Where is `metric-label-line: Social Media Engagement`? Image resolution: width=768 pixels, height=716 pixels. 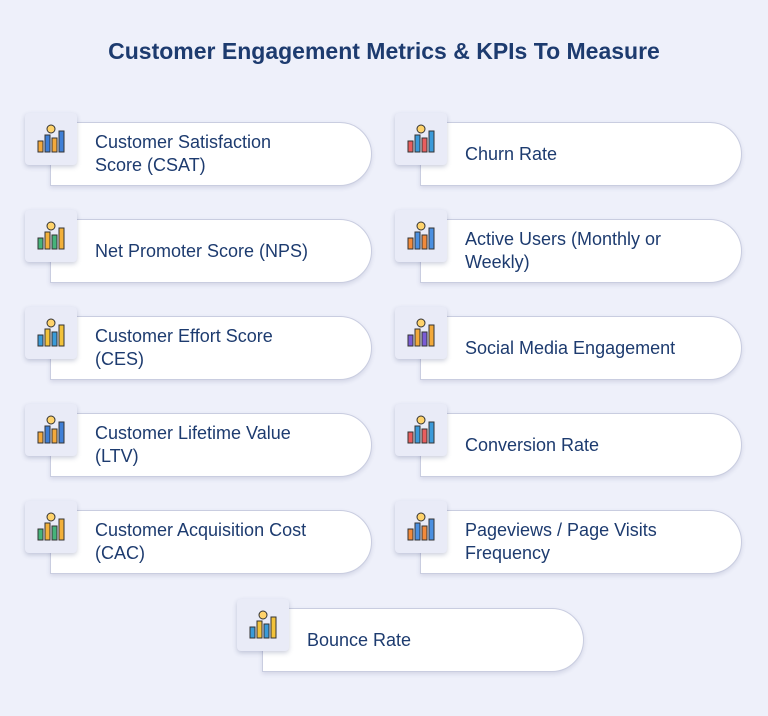
metric-label-line: Social Media Engagement is located at coordinates (570, 347).